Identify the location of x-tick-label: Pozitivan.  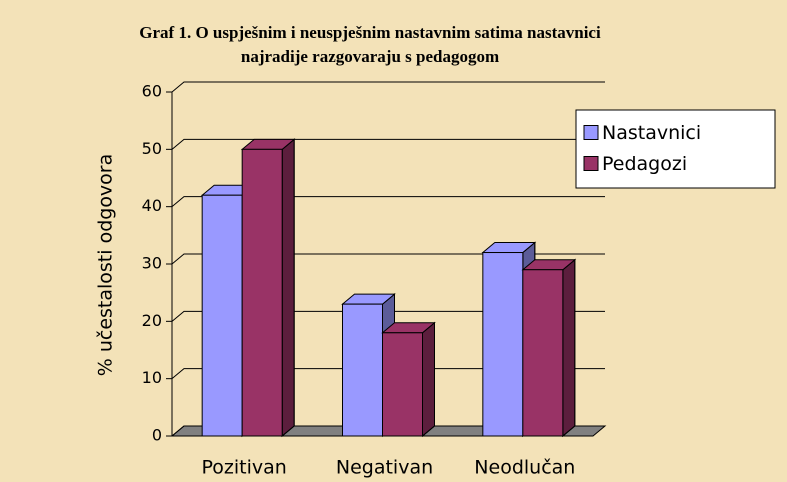
(244, 468).